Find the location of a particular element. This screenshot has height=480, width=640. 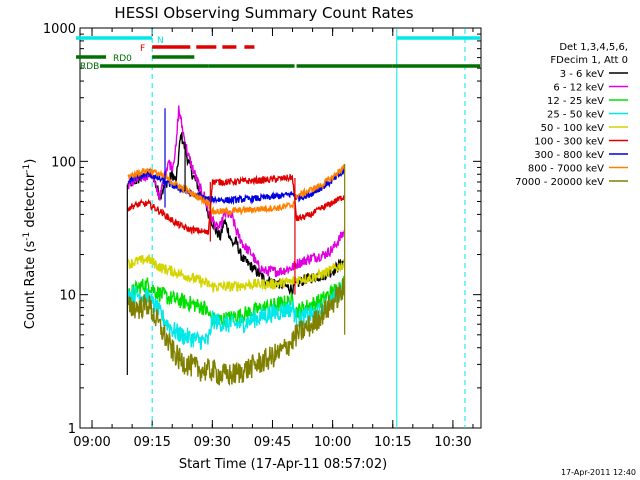

legend-label: 800 - 7000 keV is located at coordinates (566, 169).